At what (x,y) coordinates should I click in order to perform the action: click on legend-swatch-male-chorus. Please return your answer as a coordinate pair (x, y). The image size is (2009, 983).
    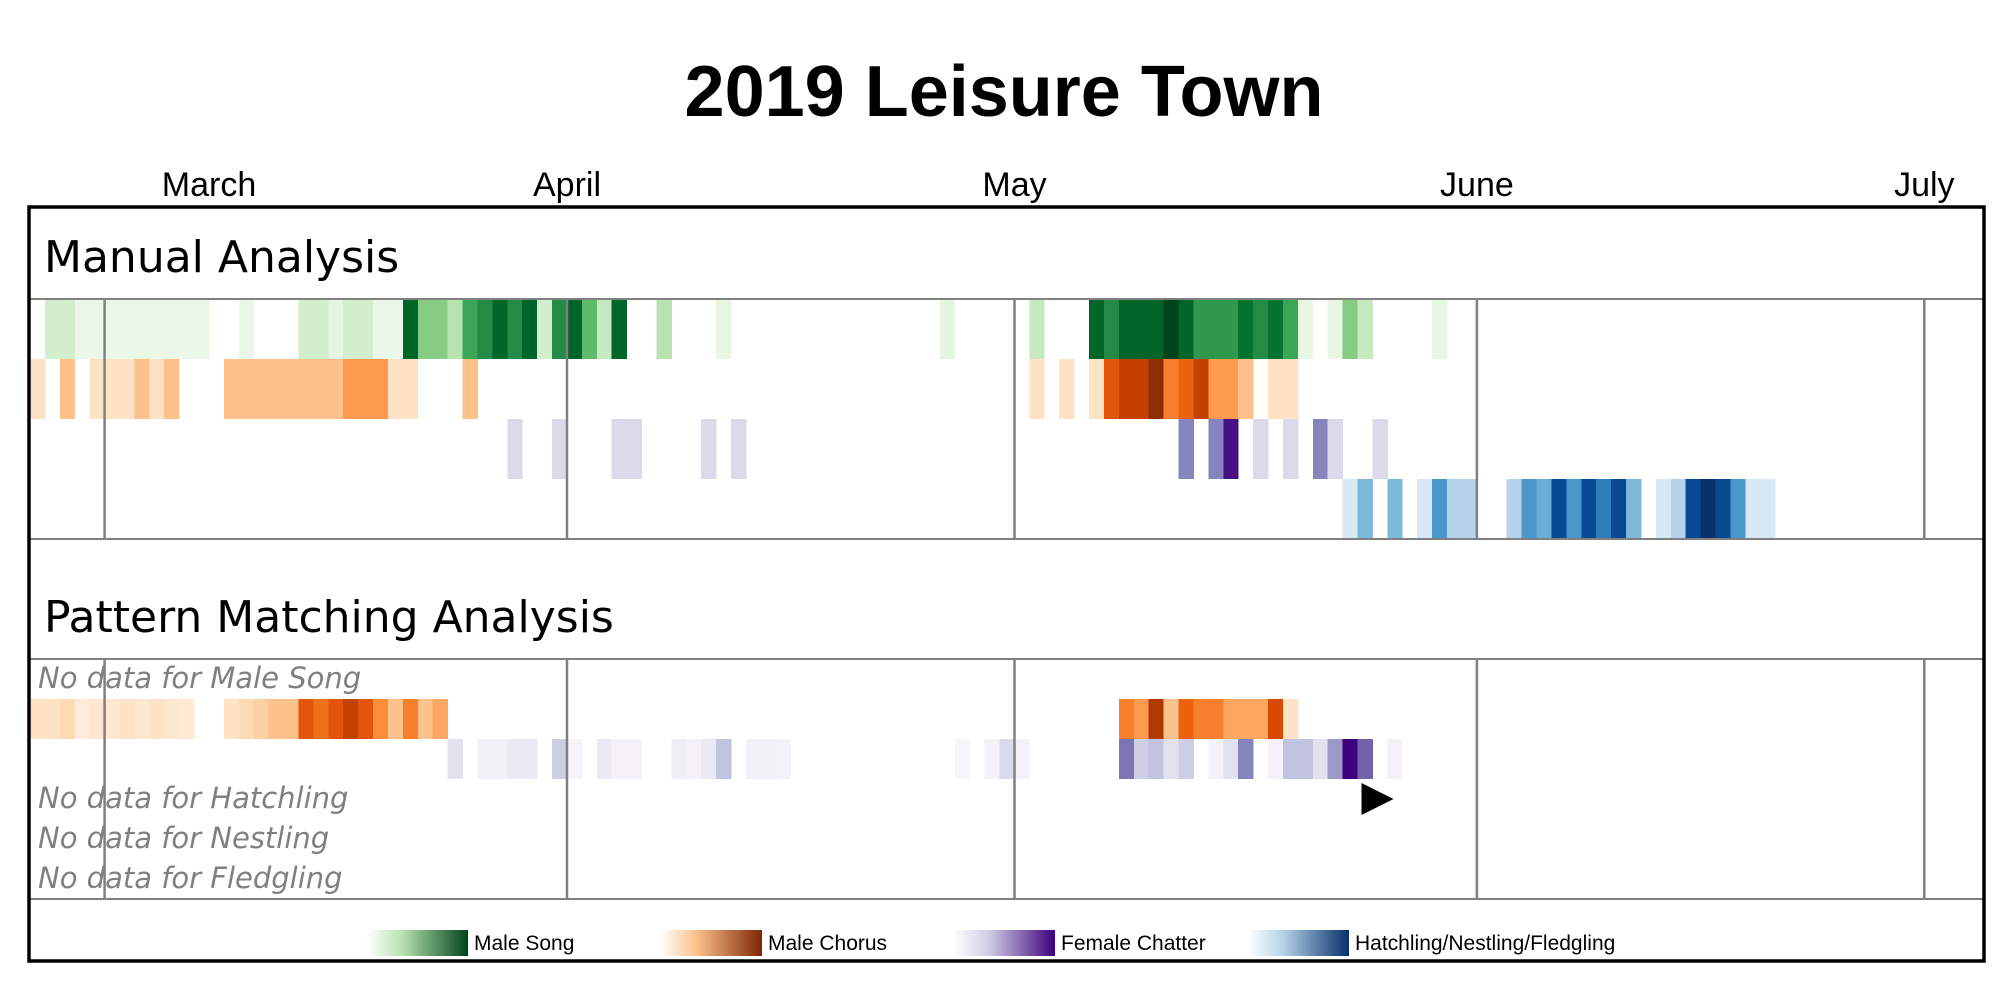
    Looking at the image, I should click on (711, 943).